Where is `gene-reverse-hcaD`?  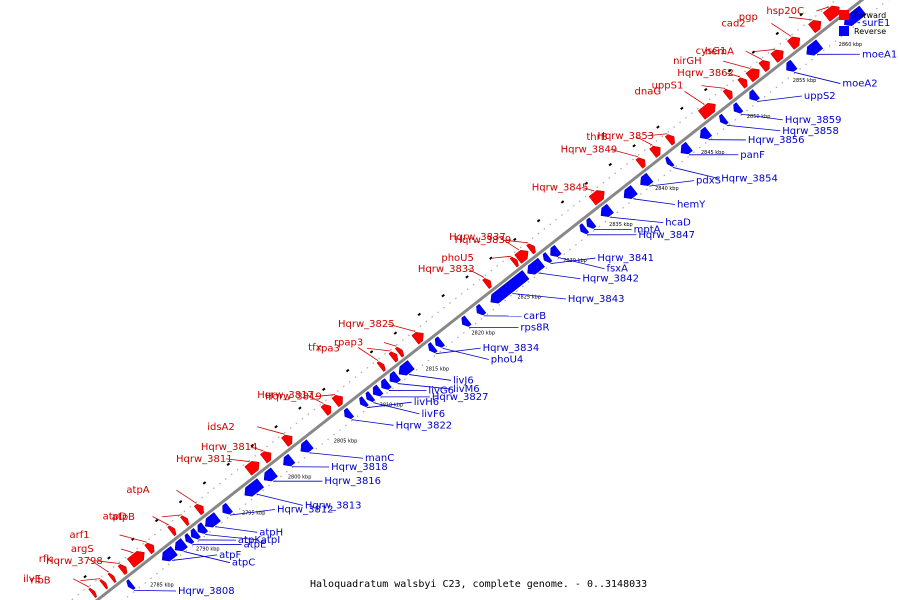 gene-reverse-hcaD is located at coordinates (607, 210).